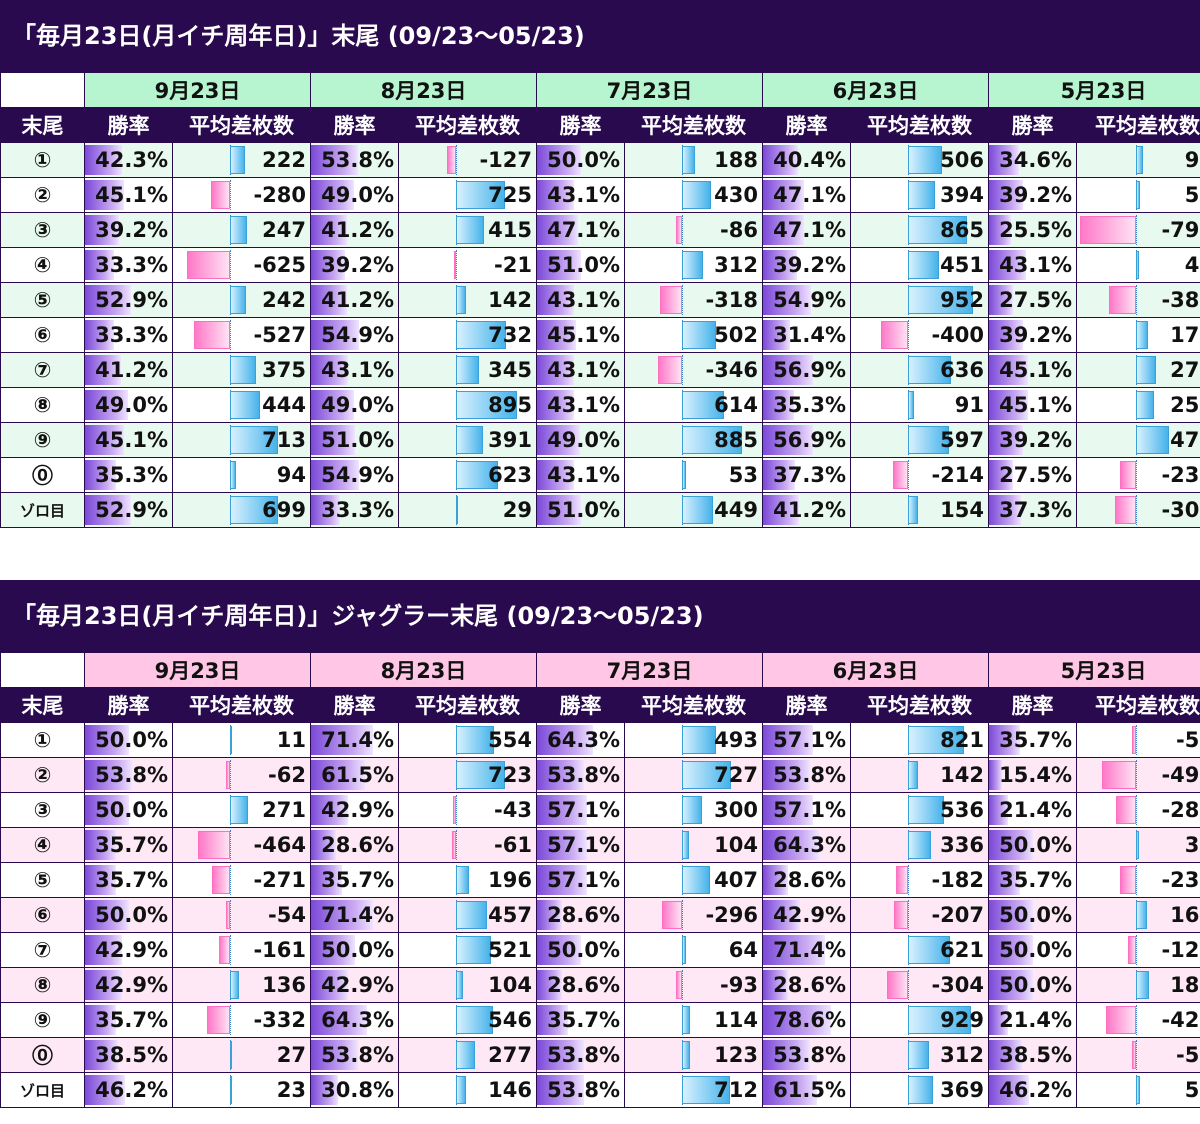 The image size is (1200, 1124). Describe the element at coordinates (919, 160) in the screenshot. I see `avg-diff-cell: 506` at that location.